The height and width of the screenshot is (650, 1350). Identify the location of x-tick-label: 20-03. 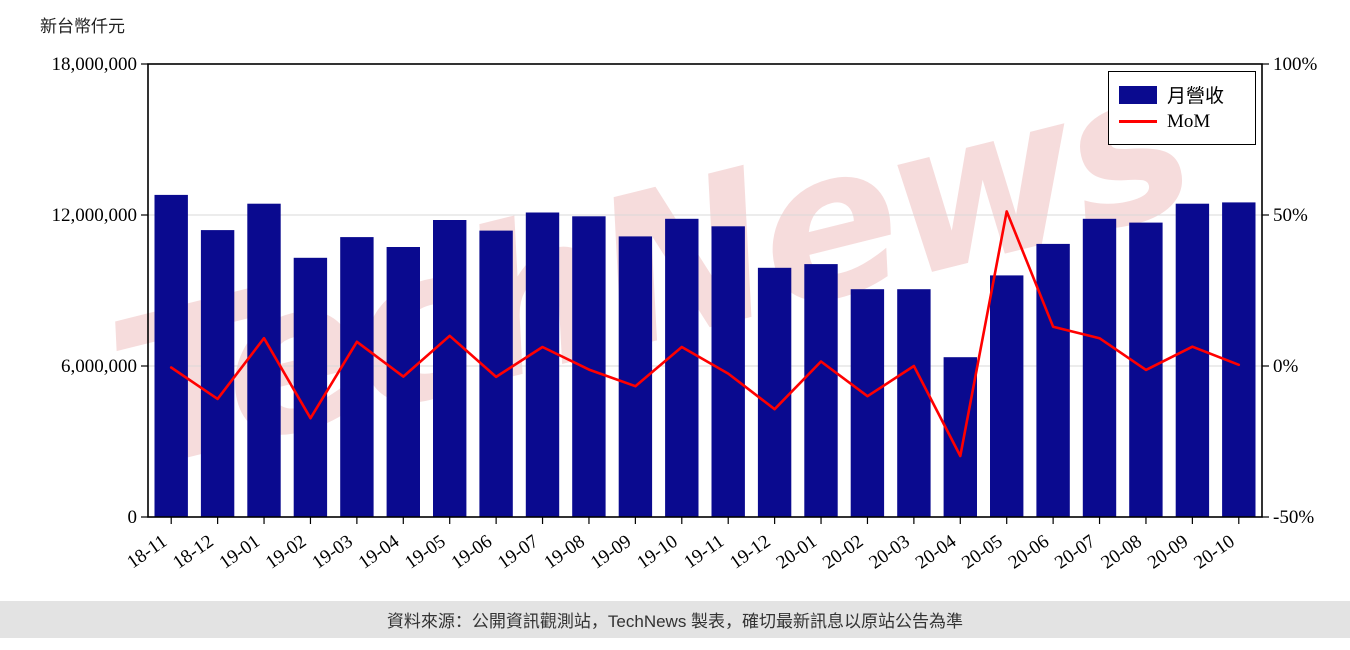
(889, 552).